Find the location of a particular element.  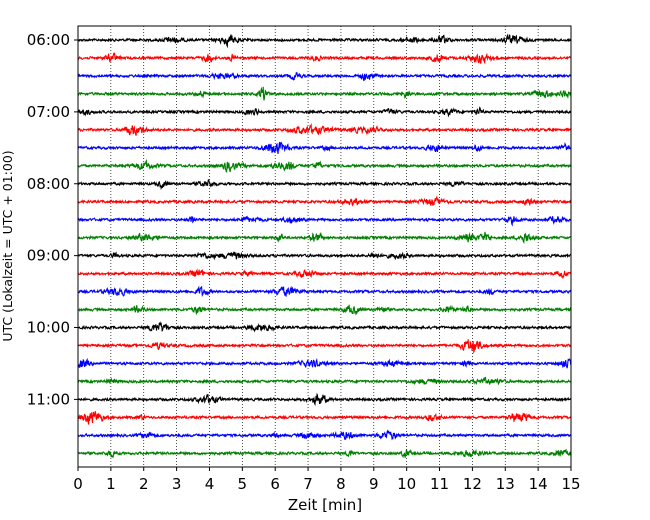

x-tick-label: 13 is located at coordinates (505, 484).